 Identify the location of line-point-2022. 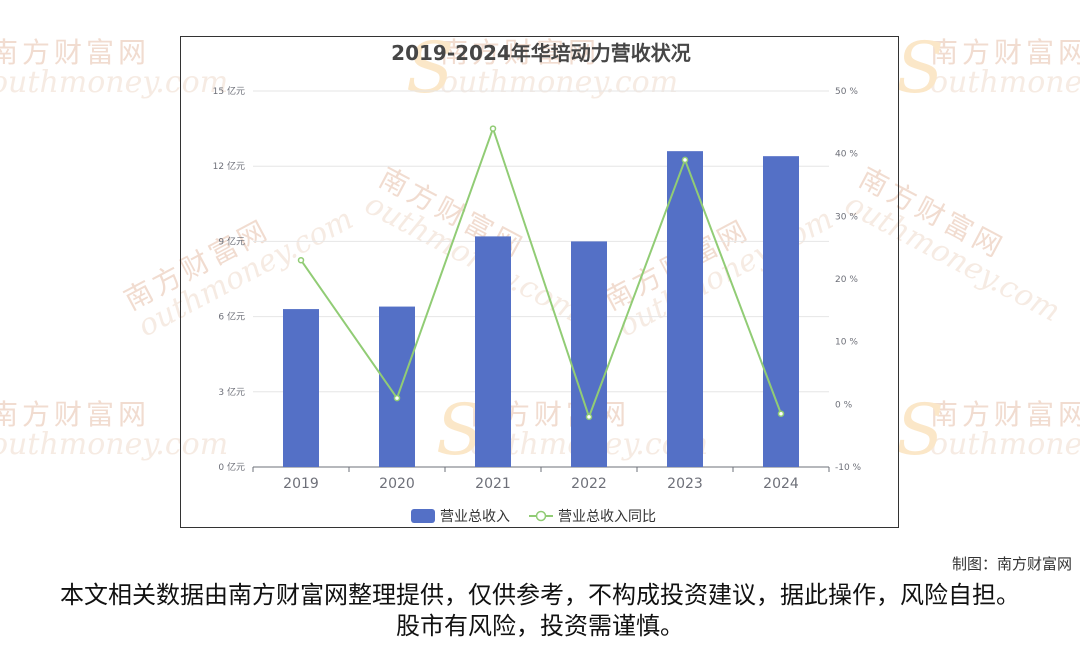
(589, 417).